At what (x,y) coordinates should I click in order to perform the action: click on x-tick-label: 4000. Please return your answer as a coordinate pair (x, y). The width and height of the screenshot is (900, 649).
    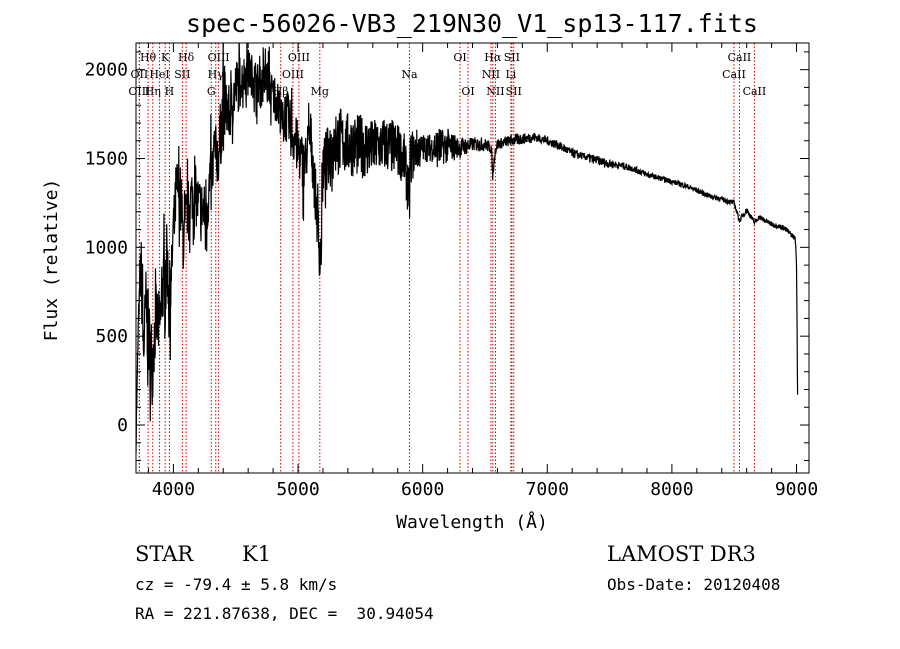
    Looking at the image, I should click on (173, 489).